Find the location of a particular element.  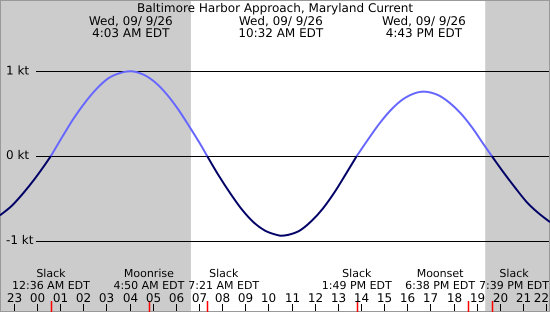

x-tick-label: 14 is located at coordinates (362, 298).